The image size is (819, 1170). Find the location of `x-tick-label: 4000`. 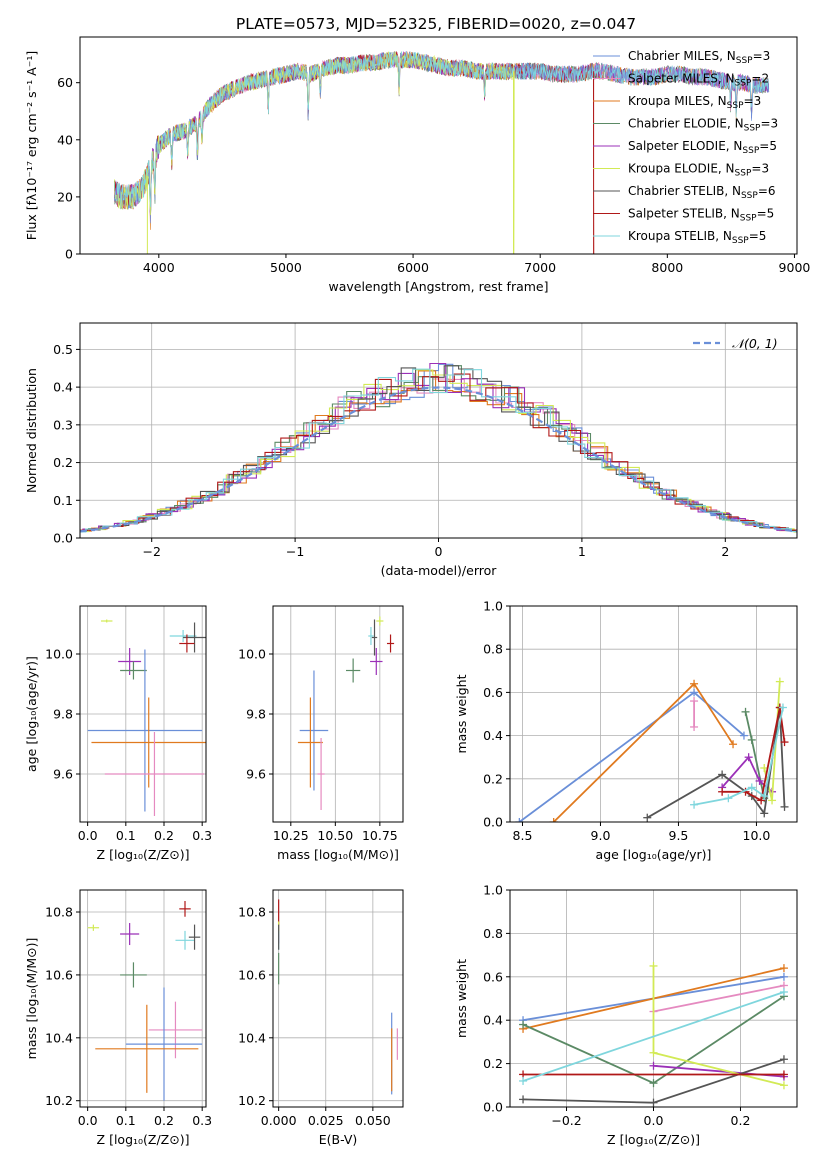

x-tick-label: 4000 is located at coordinates (159, 267).